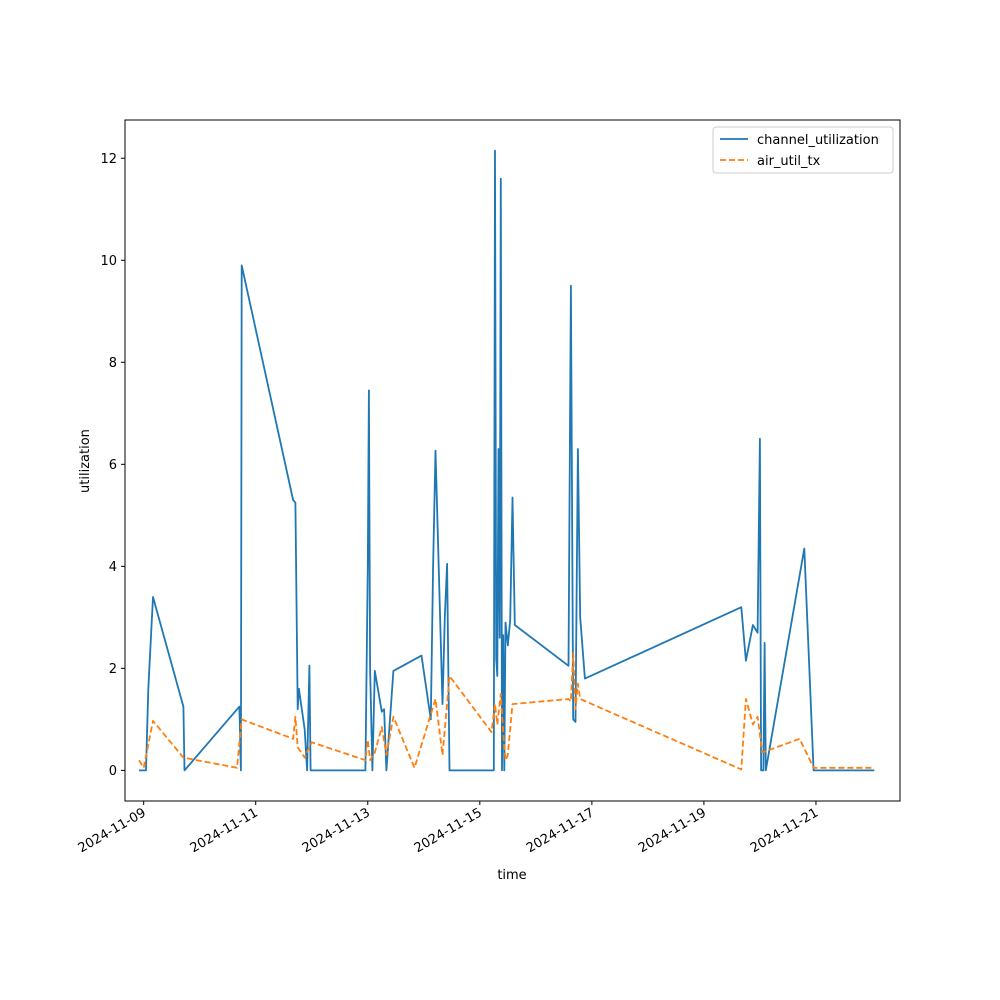 The width and height of the screenshot is (1000, 1000). I want to click on y-tick-label: 4, so click(113, 567).